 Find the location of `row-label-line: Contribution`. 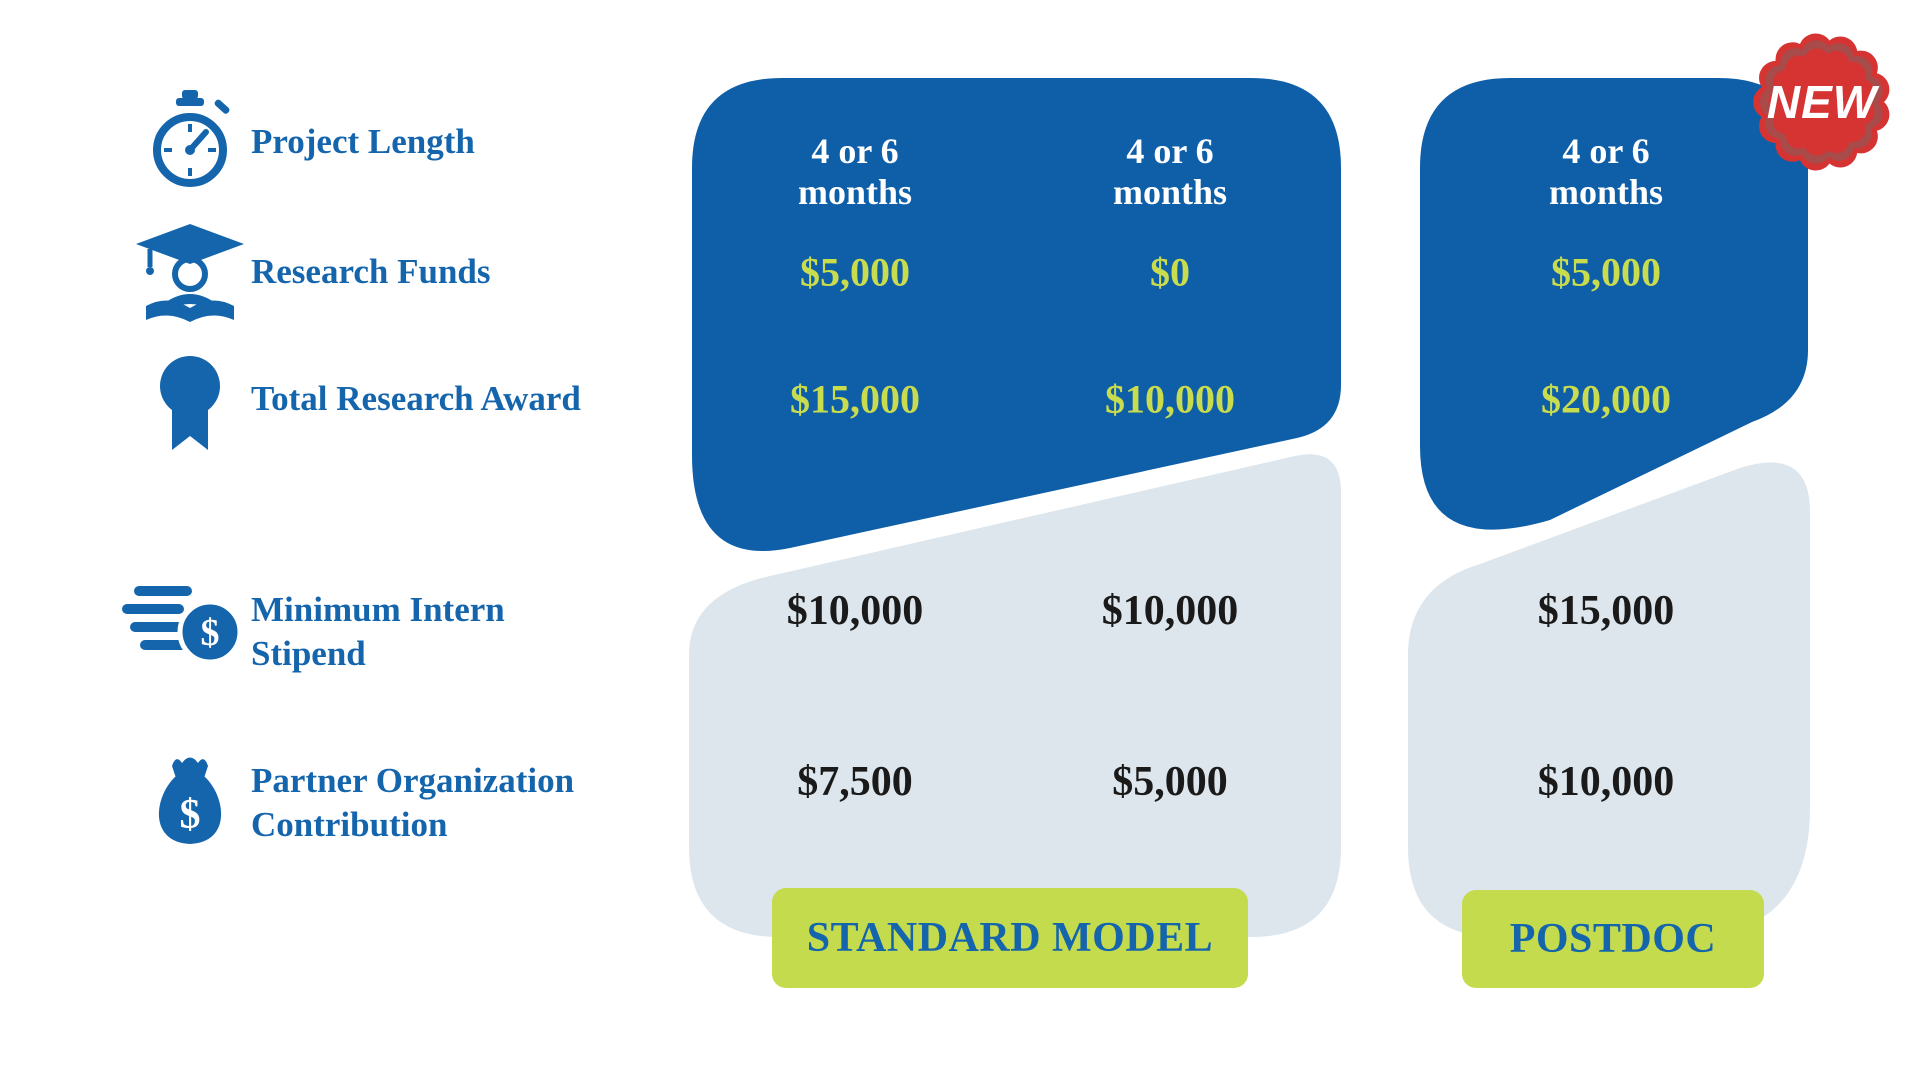

row-label-line: Contribution is located at coordinates (349, 824).